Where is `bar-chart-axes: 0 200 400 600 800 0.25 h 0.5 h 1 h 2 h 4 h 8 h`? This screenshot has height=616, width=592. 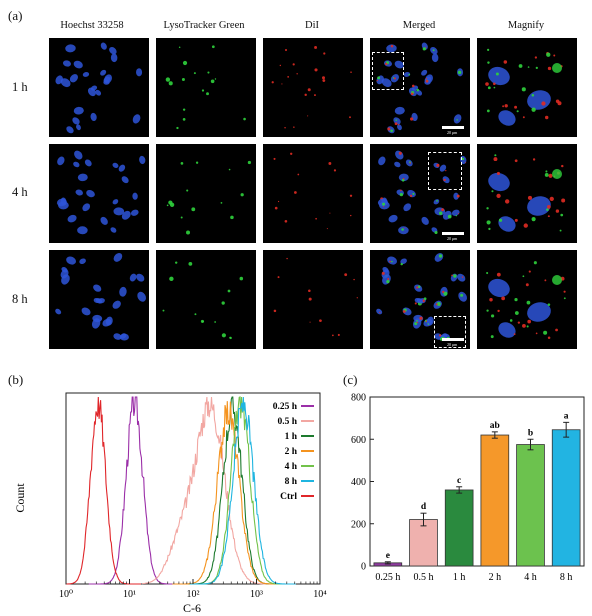
bar-chart-axes: 0 200 400 600 800 0.25 h 0.5 h 1 h 2 h 4 h 8 h is located at coordinates (468, 488).